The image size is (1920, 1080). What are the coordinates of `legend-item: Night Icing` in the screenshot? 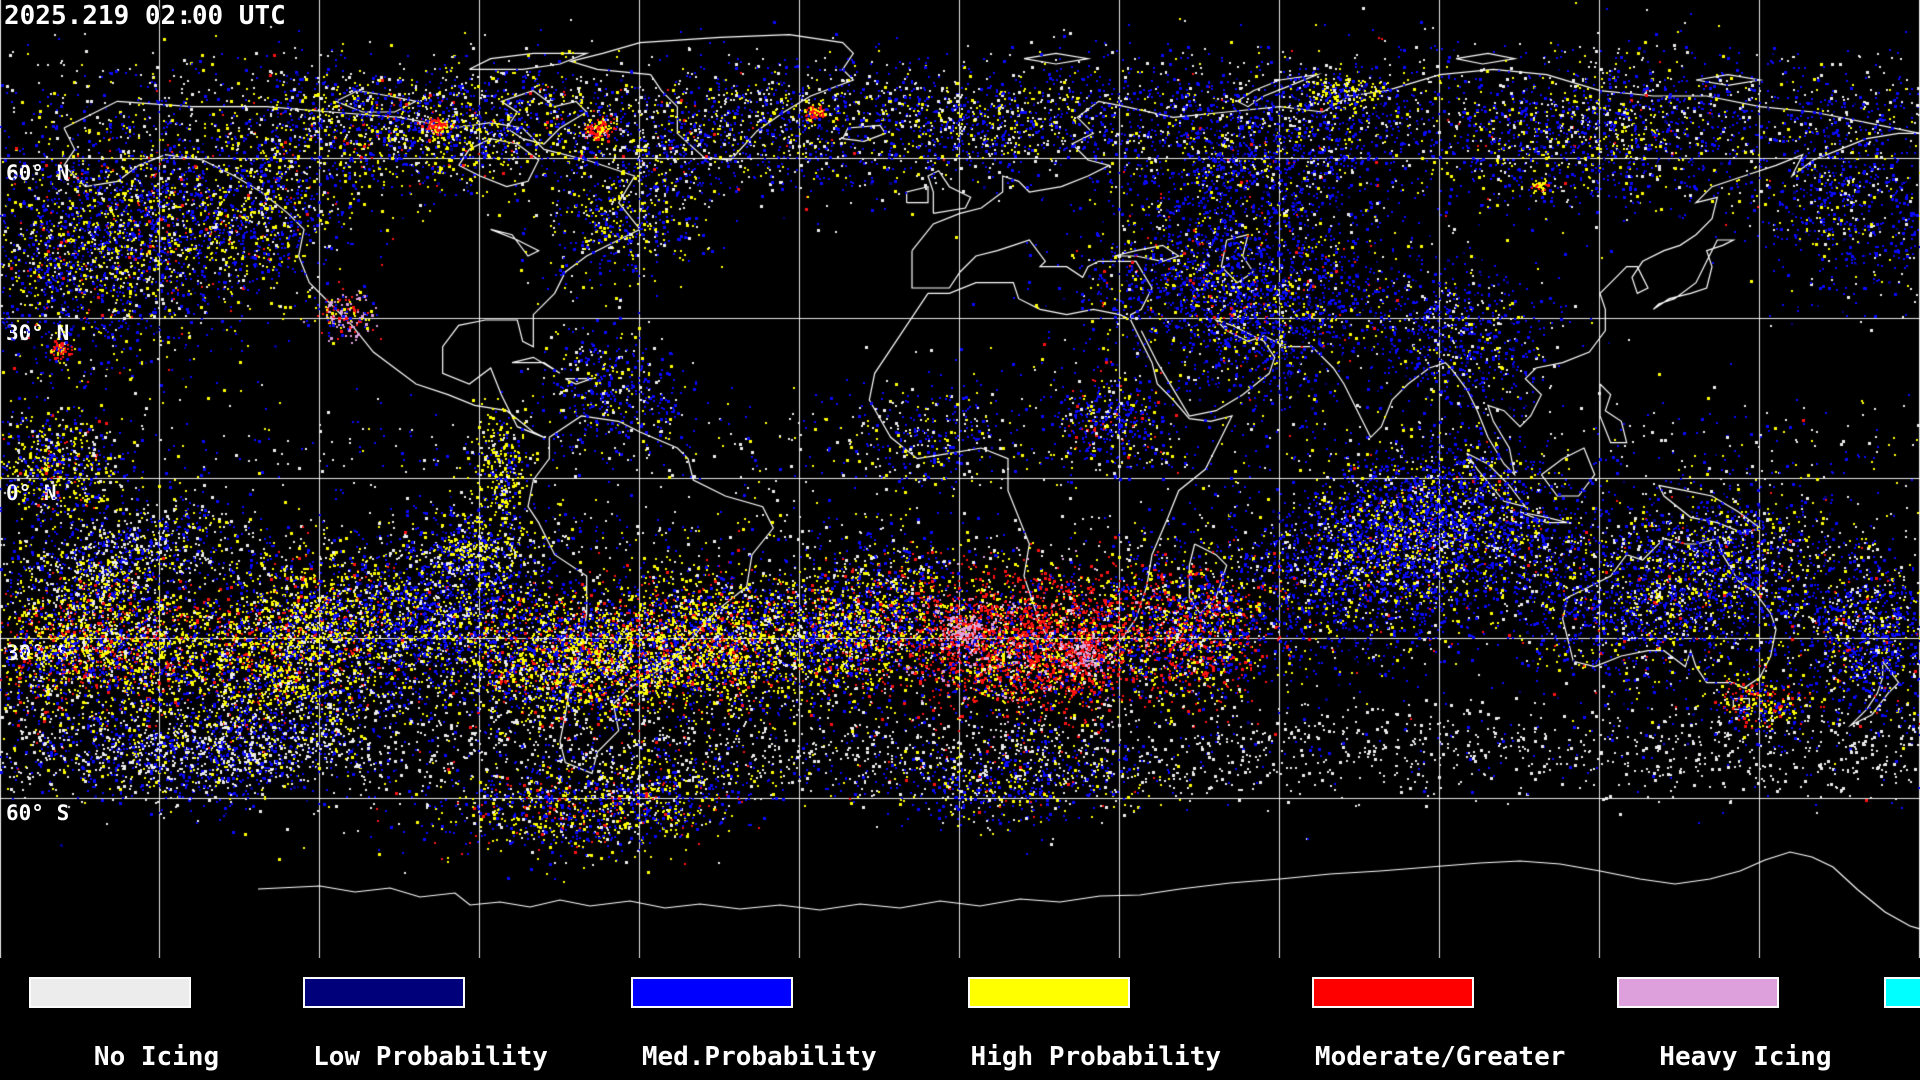 It's located at (1875, 1020).